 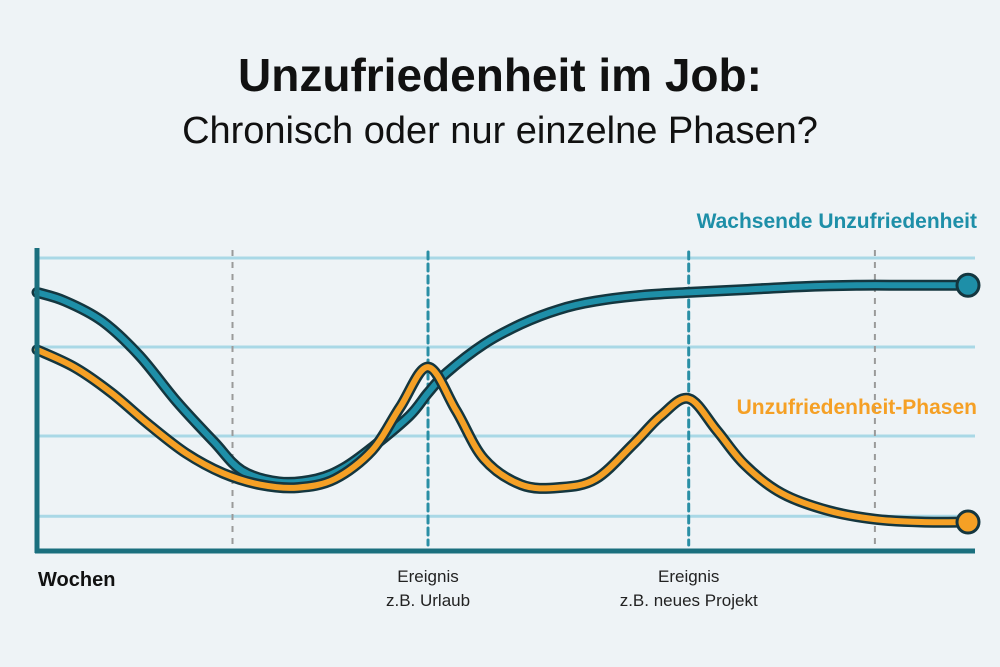 I want to click on series-label-wachsende-unzufriedenheit: Wachsende Unzufriedenheit, so click(x=837, y=221).